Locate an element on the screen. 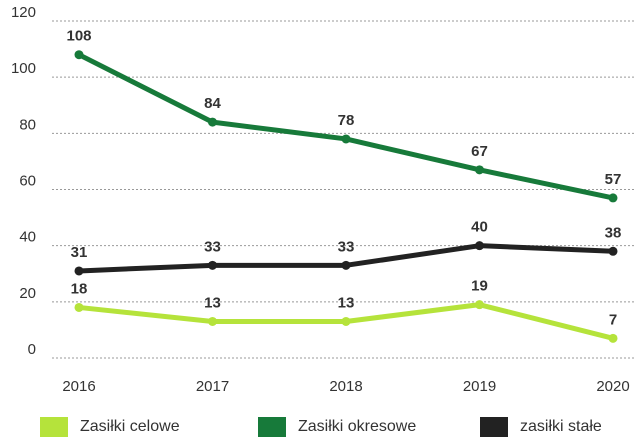 The height and width of the screenshot is (438, 638). y-tick-label: 20 is located at coordinates (27, 293).